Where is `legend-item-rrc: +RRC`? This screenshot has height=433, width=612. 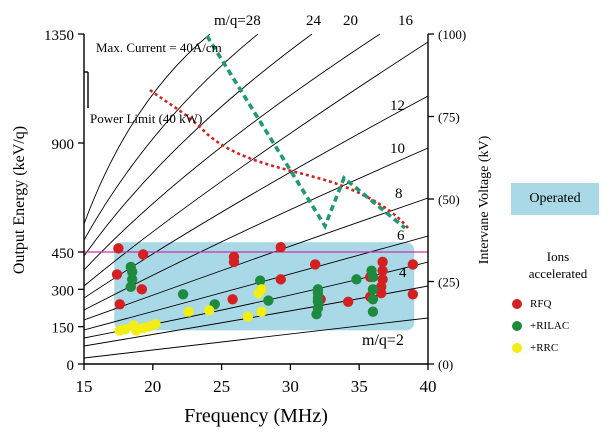
legend-item-rrc: +RRC is located at coordinates (535, 348).